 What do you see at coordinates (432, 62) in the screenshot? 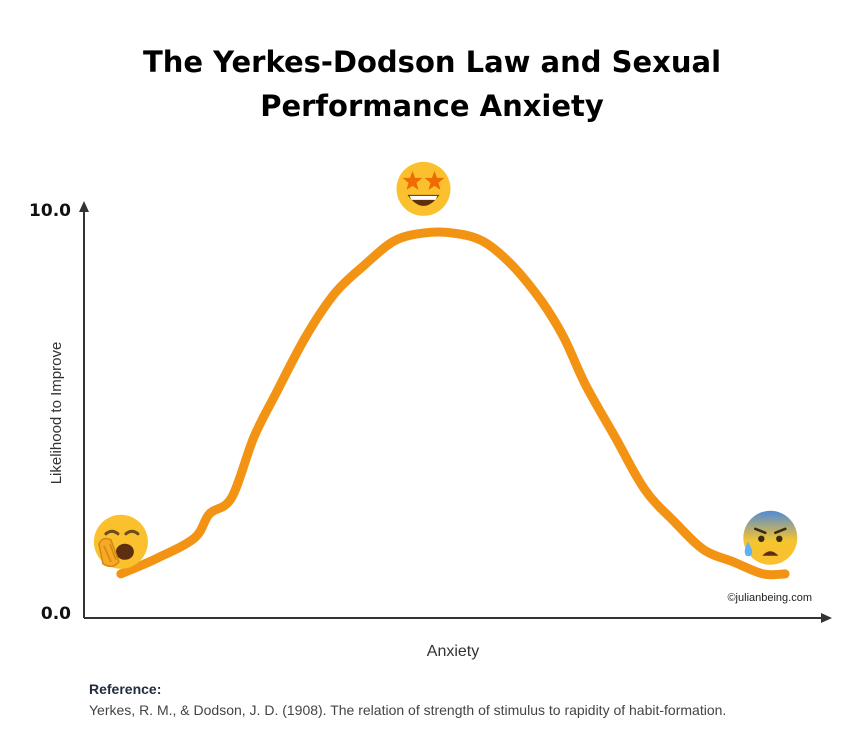
I see `page-title-line-1: The Yerkes-Dodson Law and Sexual` at bounding box center [432, 62].